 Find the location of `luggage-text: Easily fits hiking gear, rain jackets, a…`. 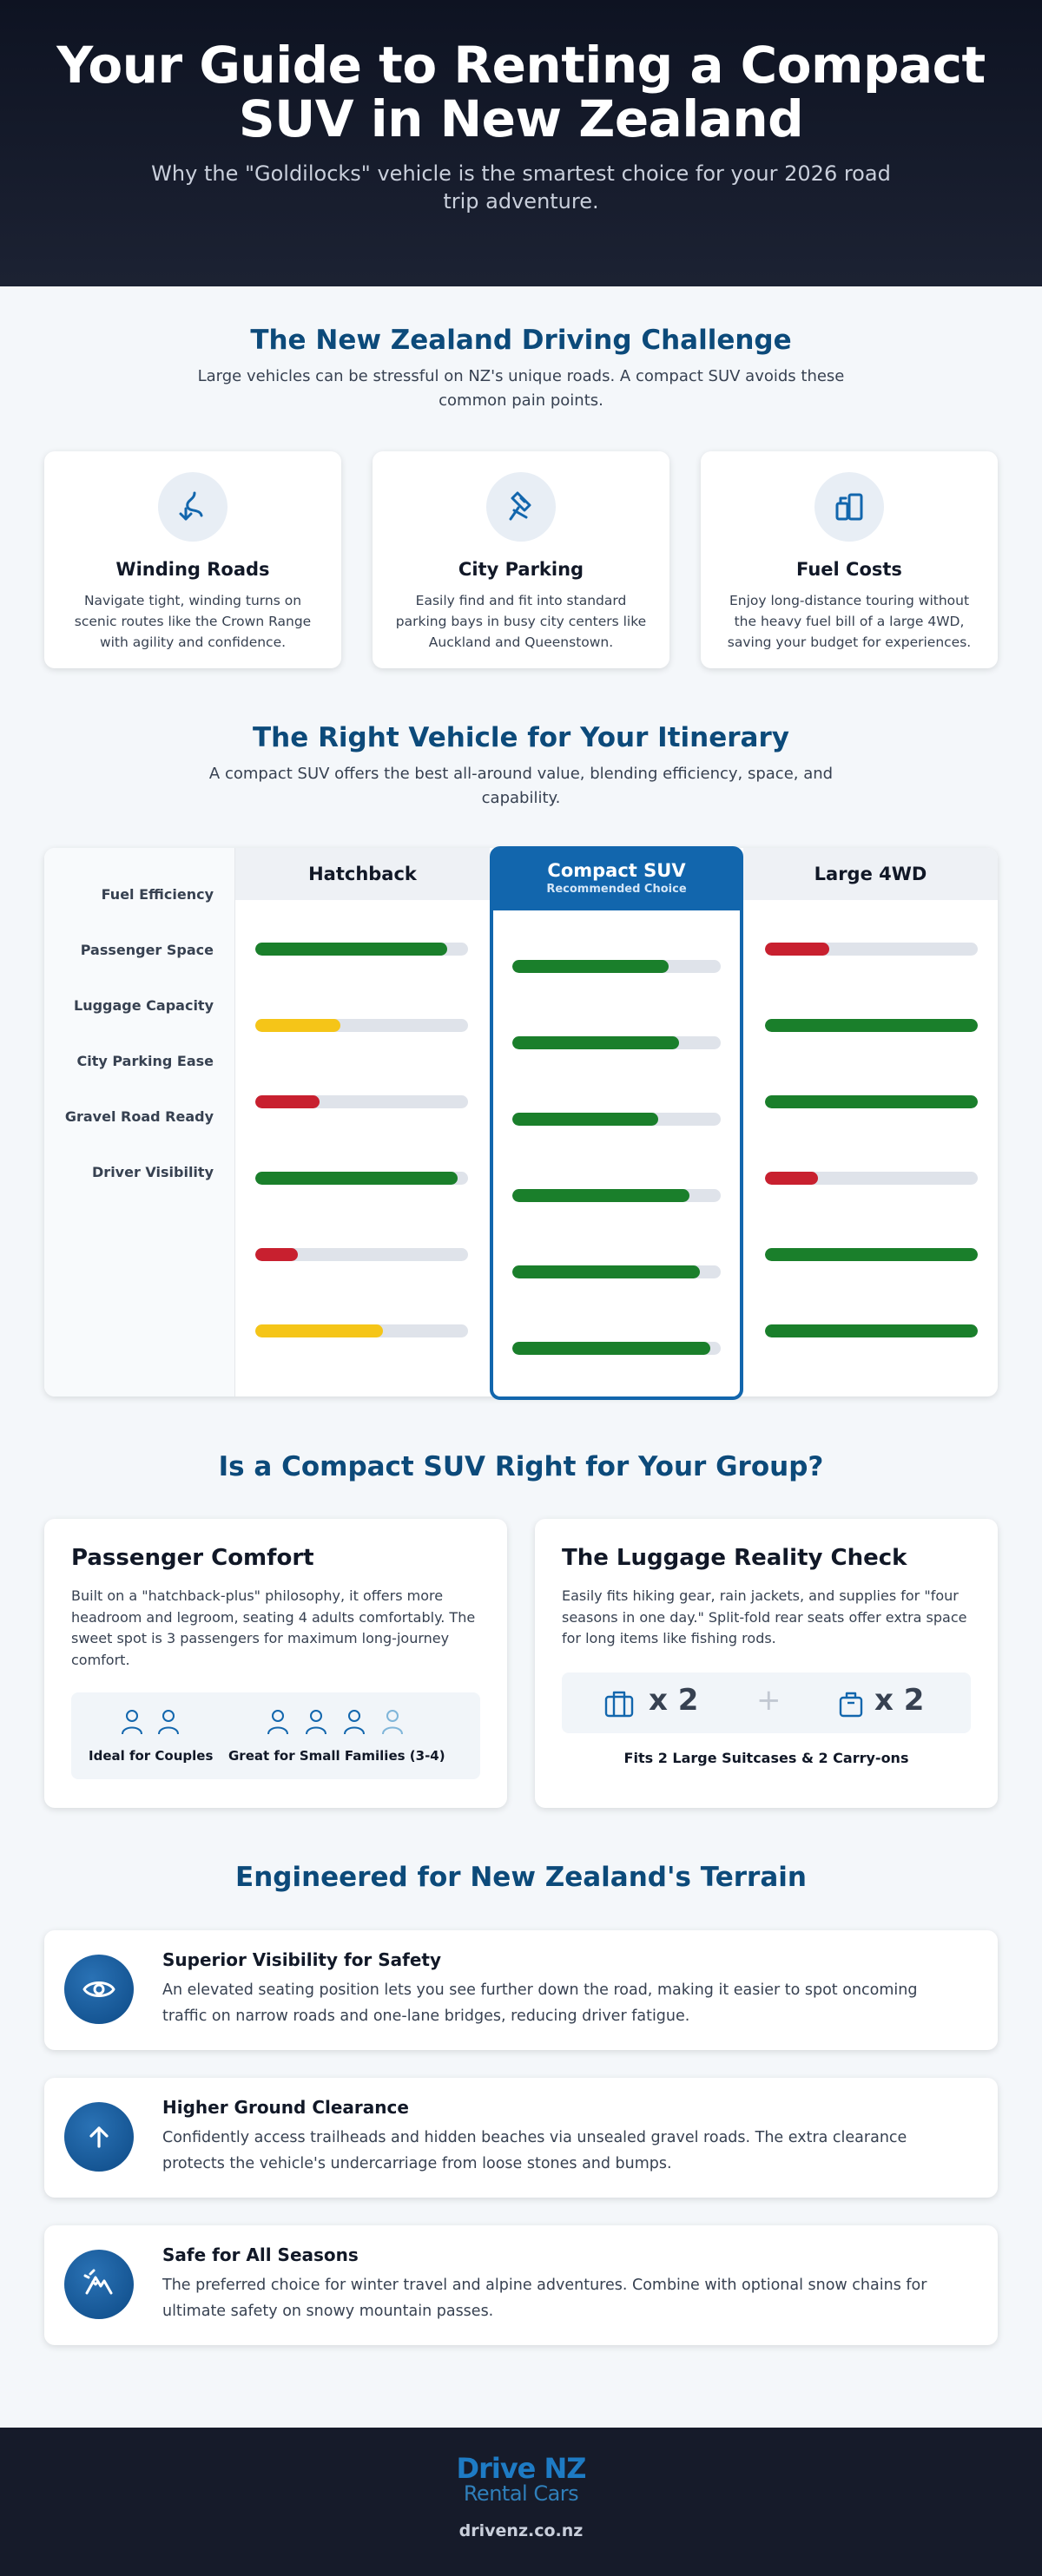

luggage-text: Easily fits hiking gear, rain jackets, a… is located at coordinates (764, 1617).